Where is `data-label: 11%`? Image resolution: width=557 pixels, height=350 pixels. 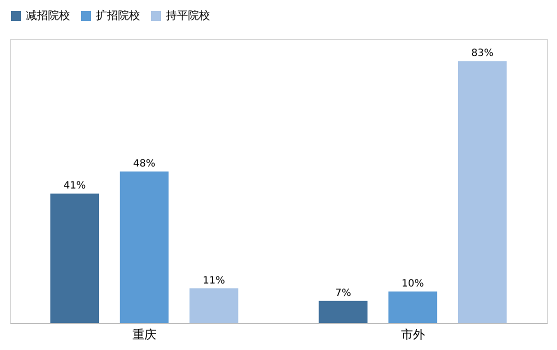 data-label: 11% is located at coordinates (213, 280).